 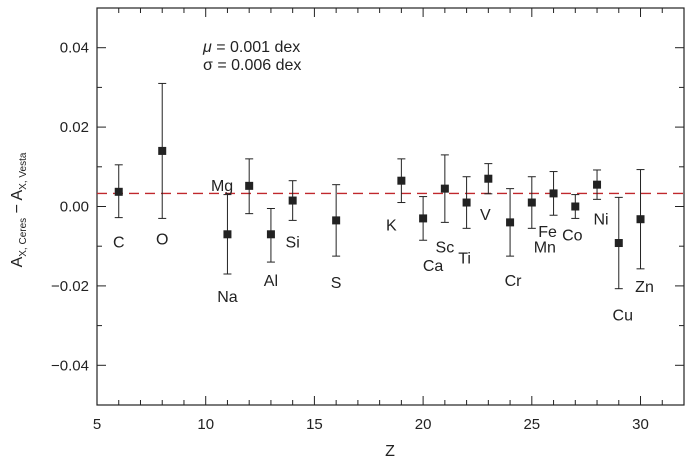 I want to click on element-label: Cr, so click(x=514, y=281).